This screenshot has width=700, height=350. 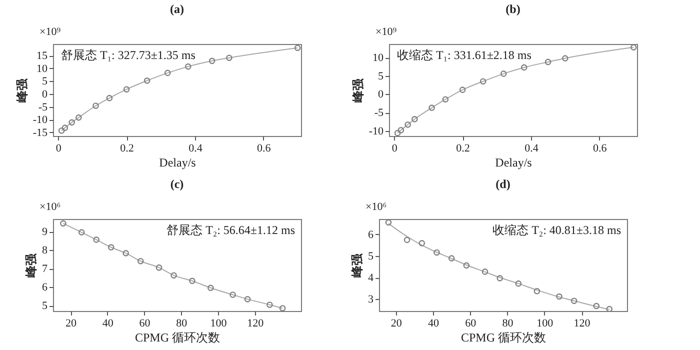 I want to click on y-tick-label: -10, so click(x=40, y=120).